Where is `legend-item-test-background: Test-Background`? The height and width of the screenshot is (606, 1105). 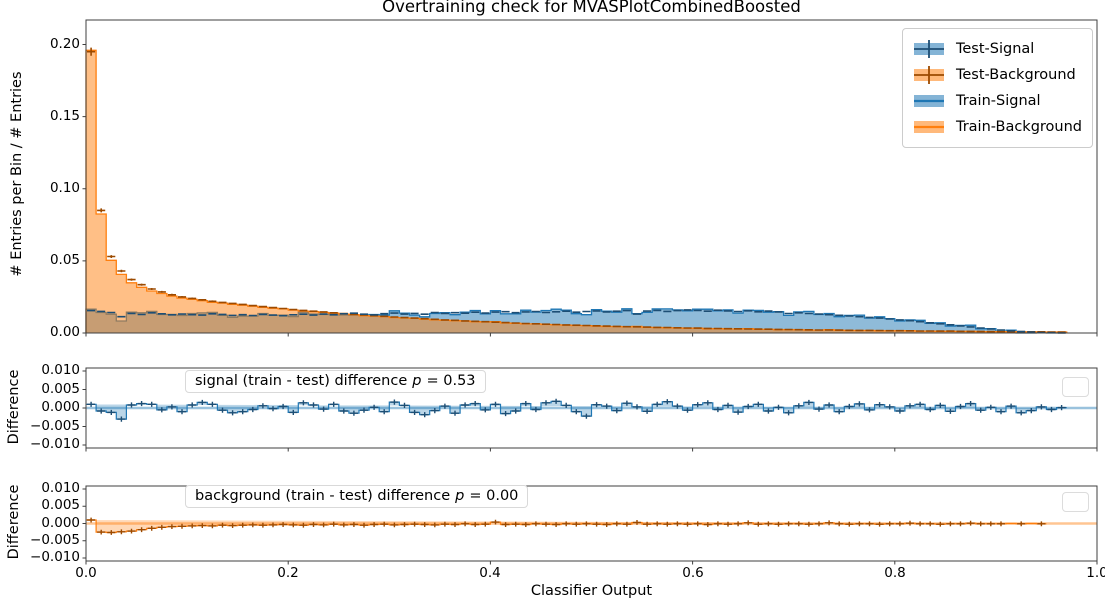 legend-item-test-background: Test-Background is located at coordinates (996, 75).